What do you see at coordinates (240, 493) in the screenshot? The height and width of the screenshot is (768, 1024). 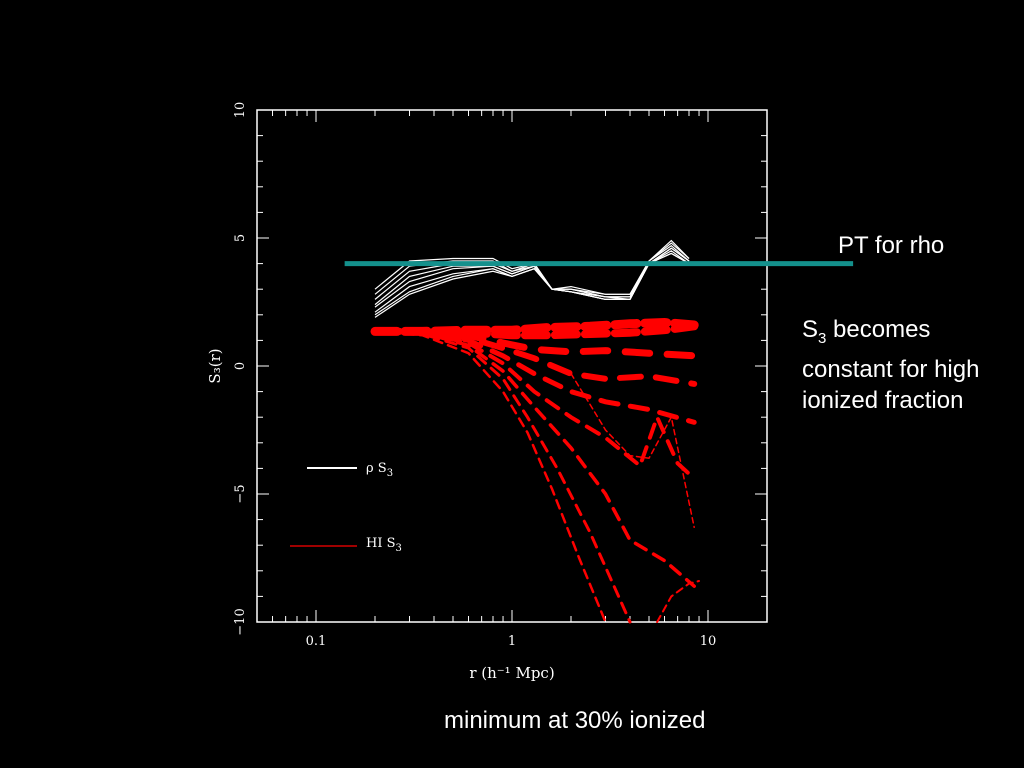 I see `y-tick-label: −5` at bounding box center [240, 493].